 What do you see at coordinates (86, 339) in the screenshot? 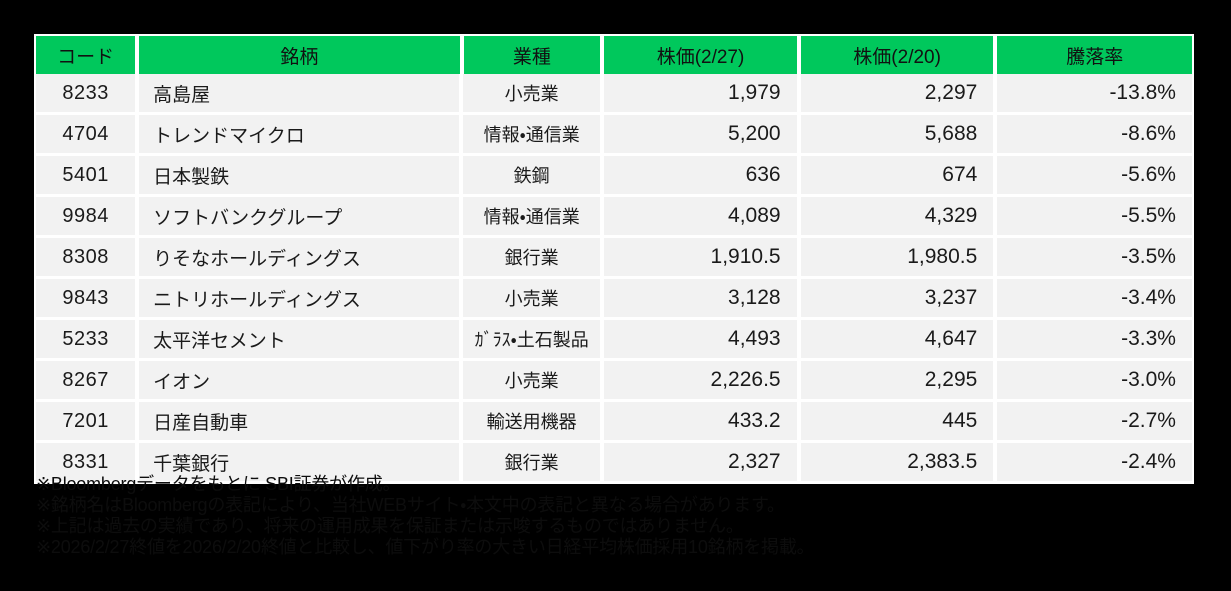
I see `cell-code: 5233` at bounding box center [86, 339].